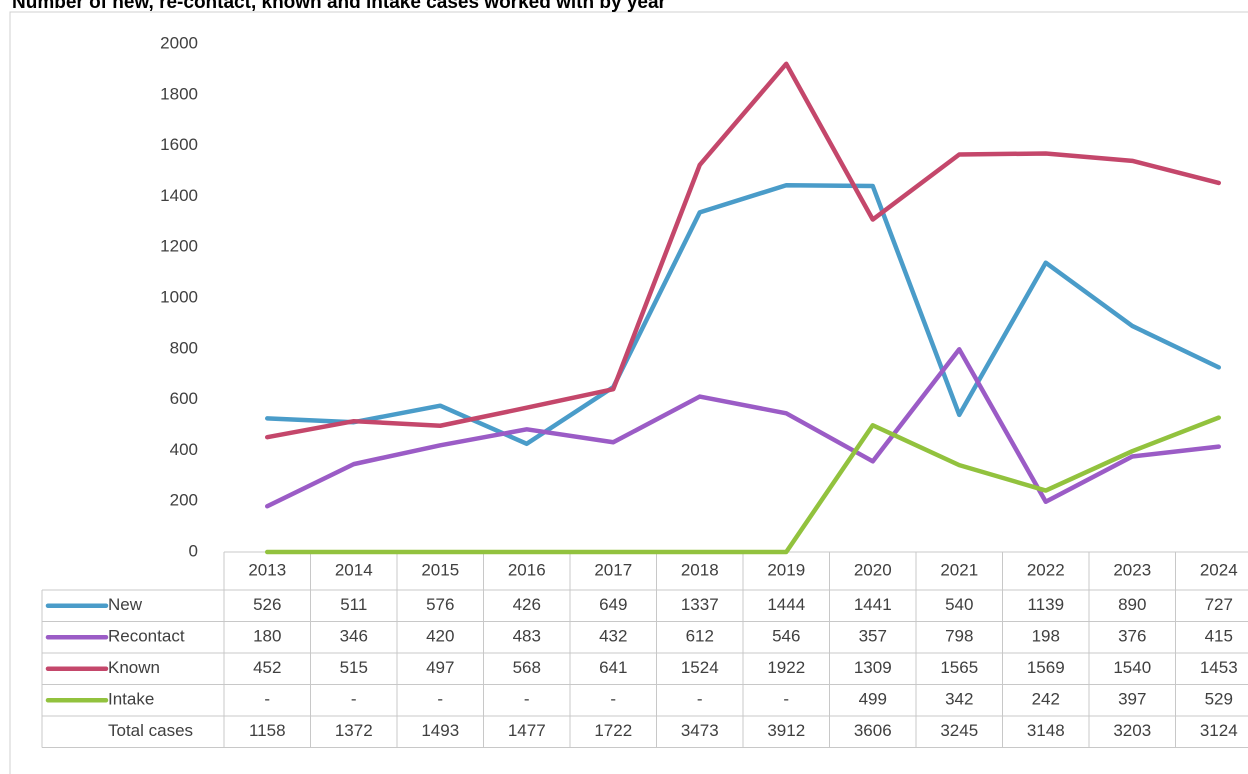  What do you see at coordinates (353, 604) in the screenshot?
I see `table-value: 511` at bounding box center [353, 604].